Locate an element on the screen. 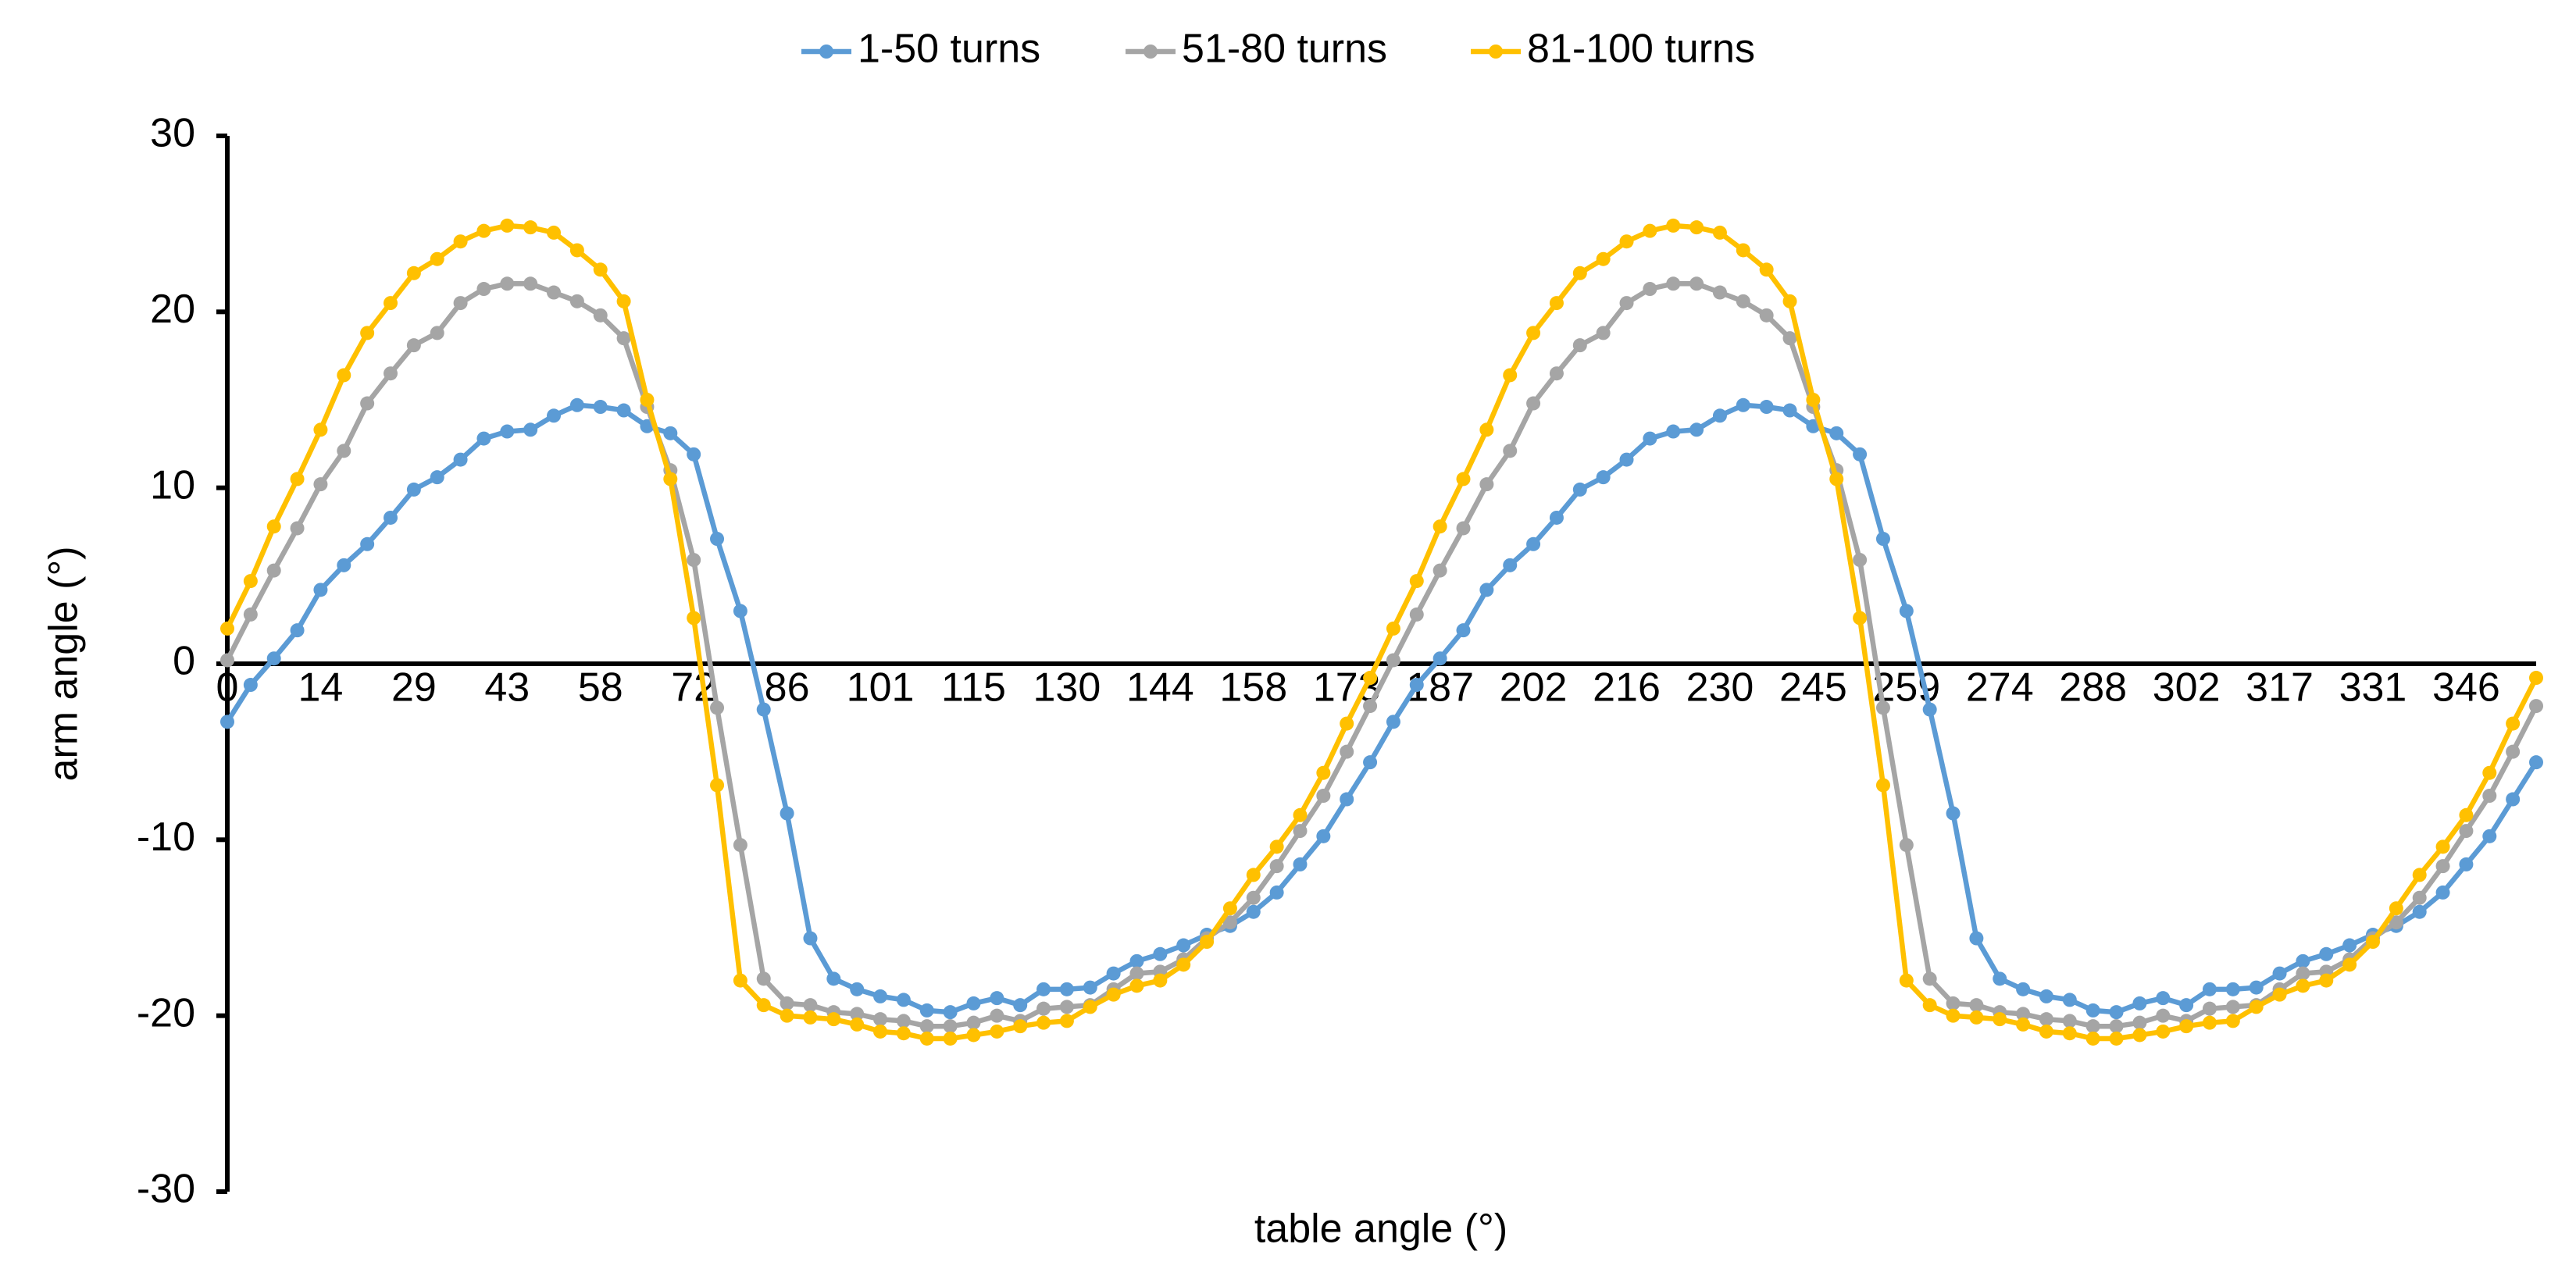 This screenshot has height=1276, width=2576. legend-label: 51-80 turns is located at coordinates (1284, 49).